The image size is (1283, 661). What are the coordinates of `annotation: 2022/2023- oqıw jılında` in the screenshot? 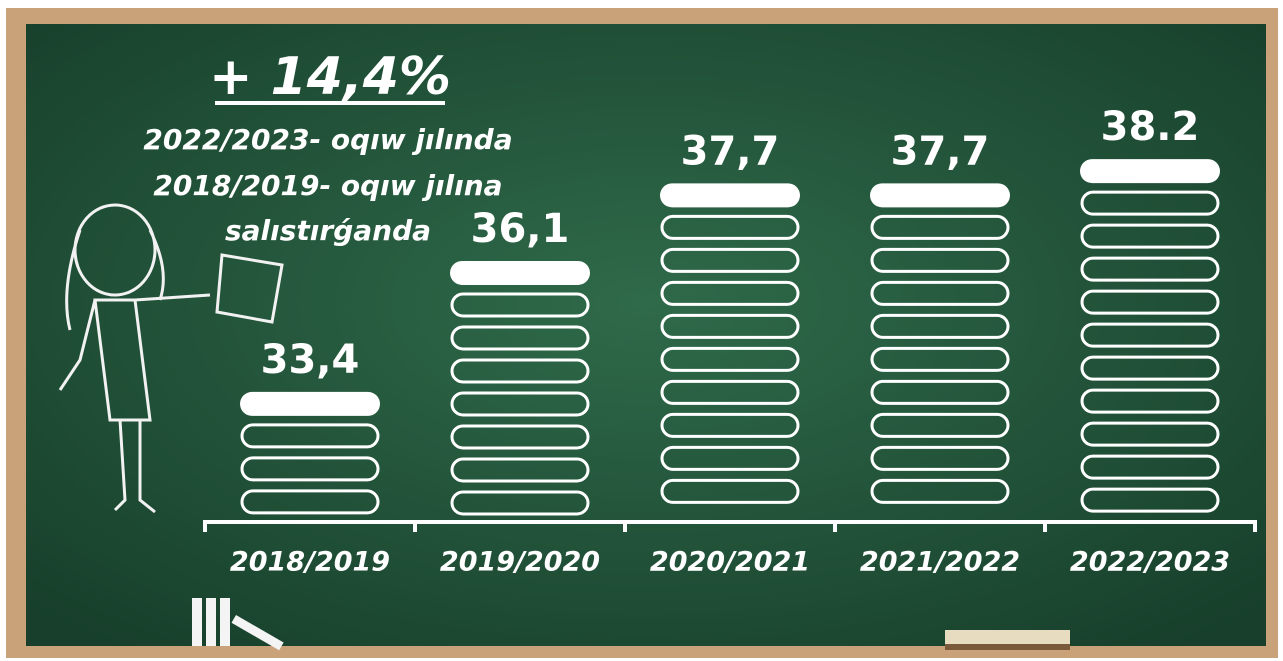 It's located at (327, 139).